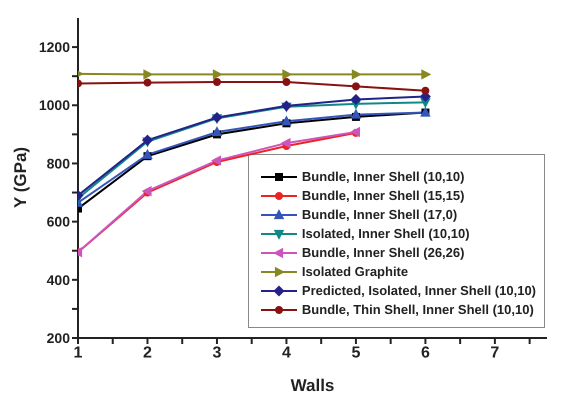  Describe the element at coordinates (383, 176) in the screenshot. I see `legend-label: Bundle, Inner Shell (10,10)` at that location.